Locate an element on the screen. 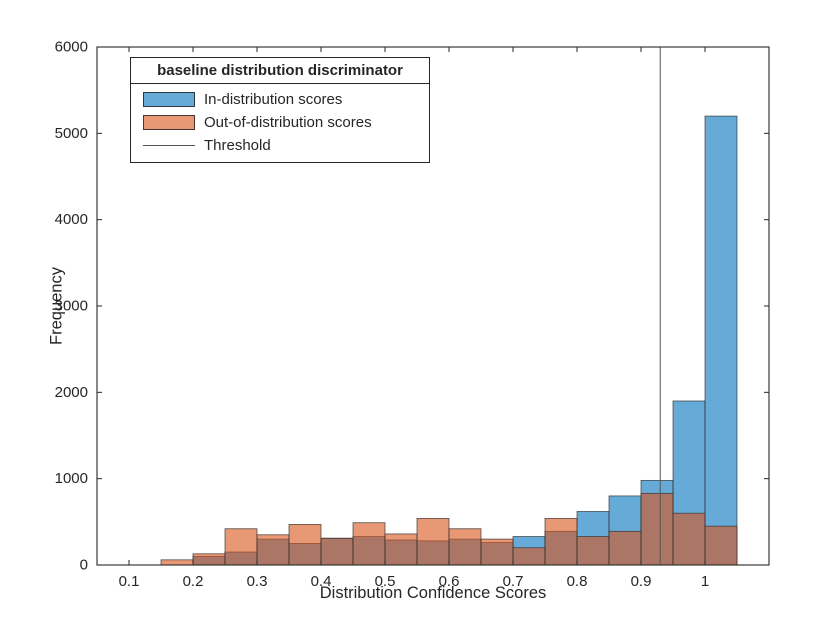  svg-text: 0 is located at coordinates (84, 565).